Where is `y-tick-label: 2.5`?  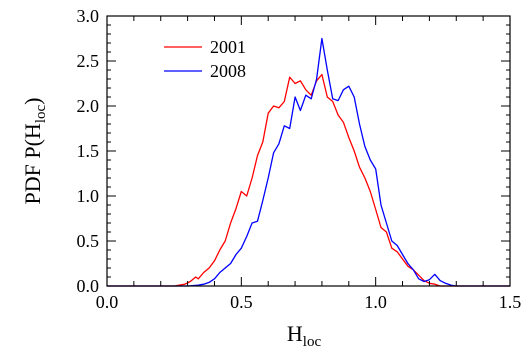 y-tick-label: 2.5 is located at coordinates (88, 61).